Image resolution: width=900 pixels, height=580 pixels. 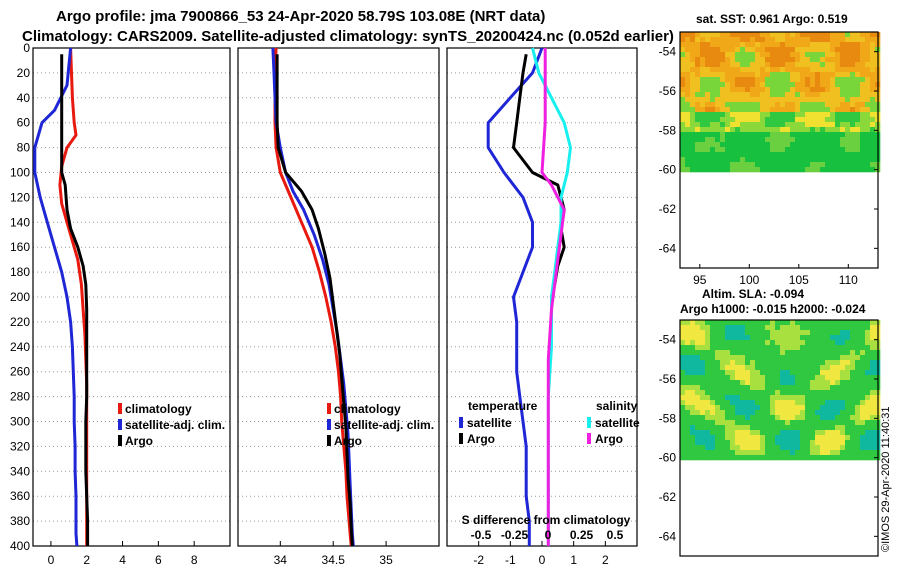 What do you see at coordinates (367, 409) in the screenshot?
I see `legend-label: climatology` at bounding box center [367, 409].